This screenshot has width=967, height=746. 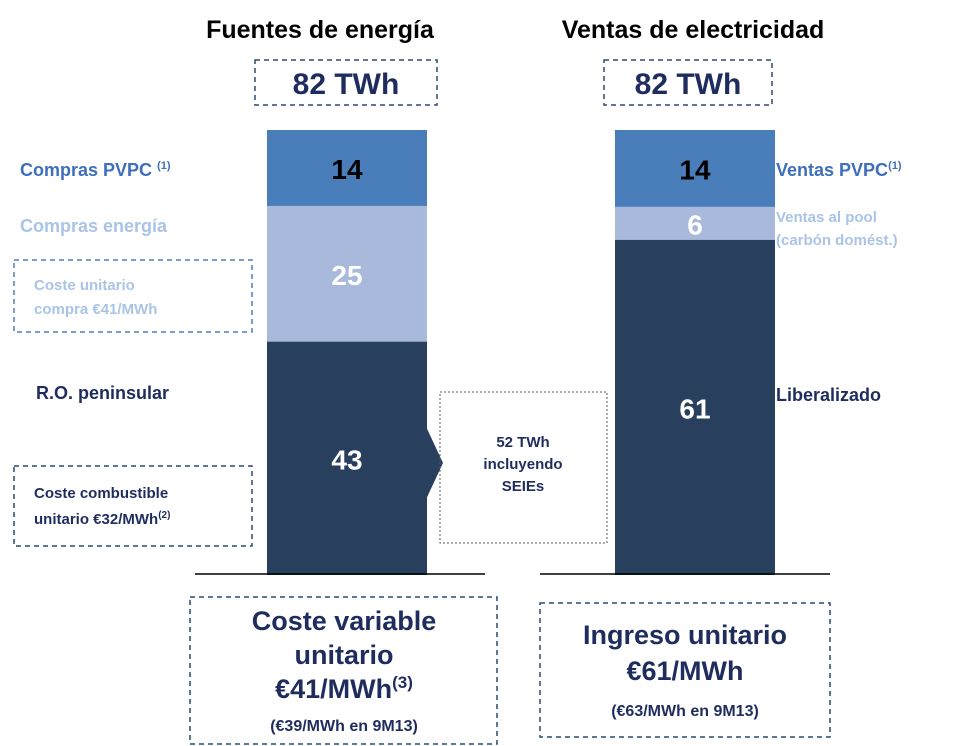 What do you see at coordinates (693, 30) in the screenshot?
I see `right-title: Ventas de electricidad` at bounding box center [693, 30].